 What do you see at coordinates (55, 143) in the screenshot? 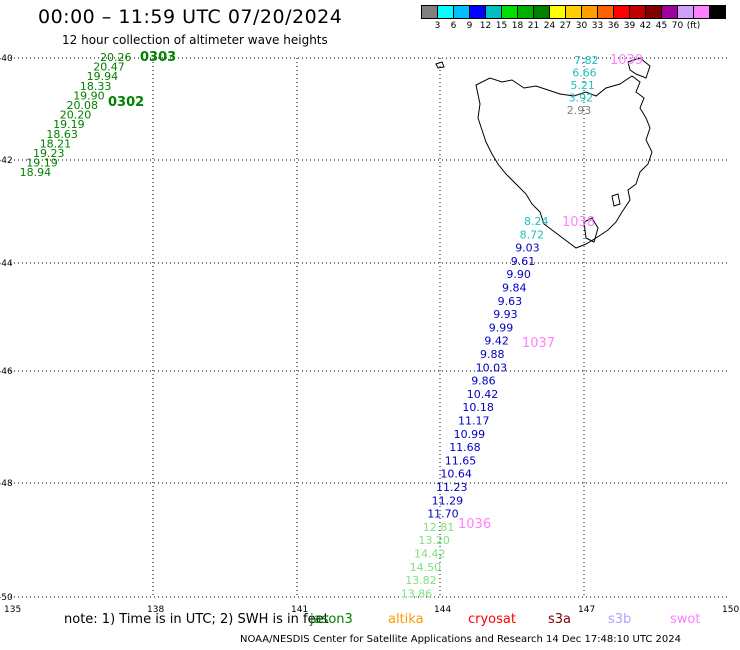
I see `swh-label: 18.21` at bounding box center [55, 143].